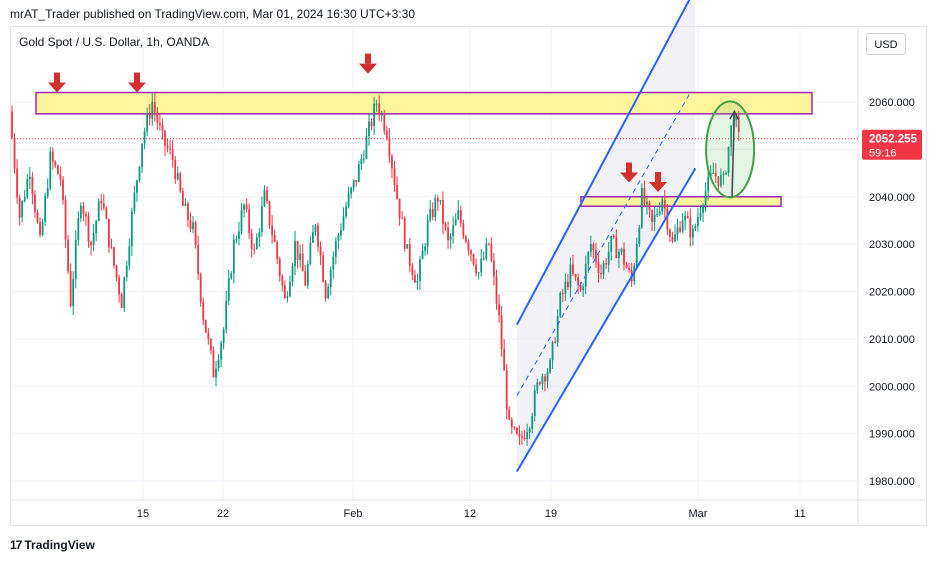  I want to click on support-zone, so click(681, 201).